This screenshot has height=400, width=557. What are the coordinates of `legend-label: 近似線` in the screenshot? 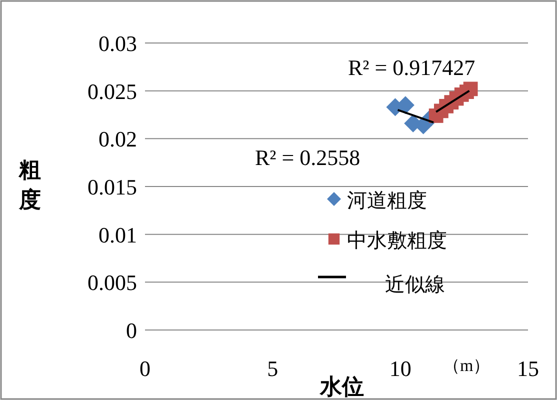 It's located at (415, 284).